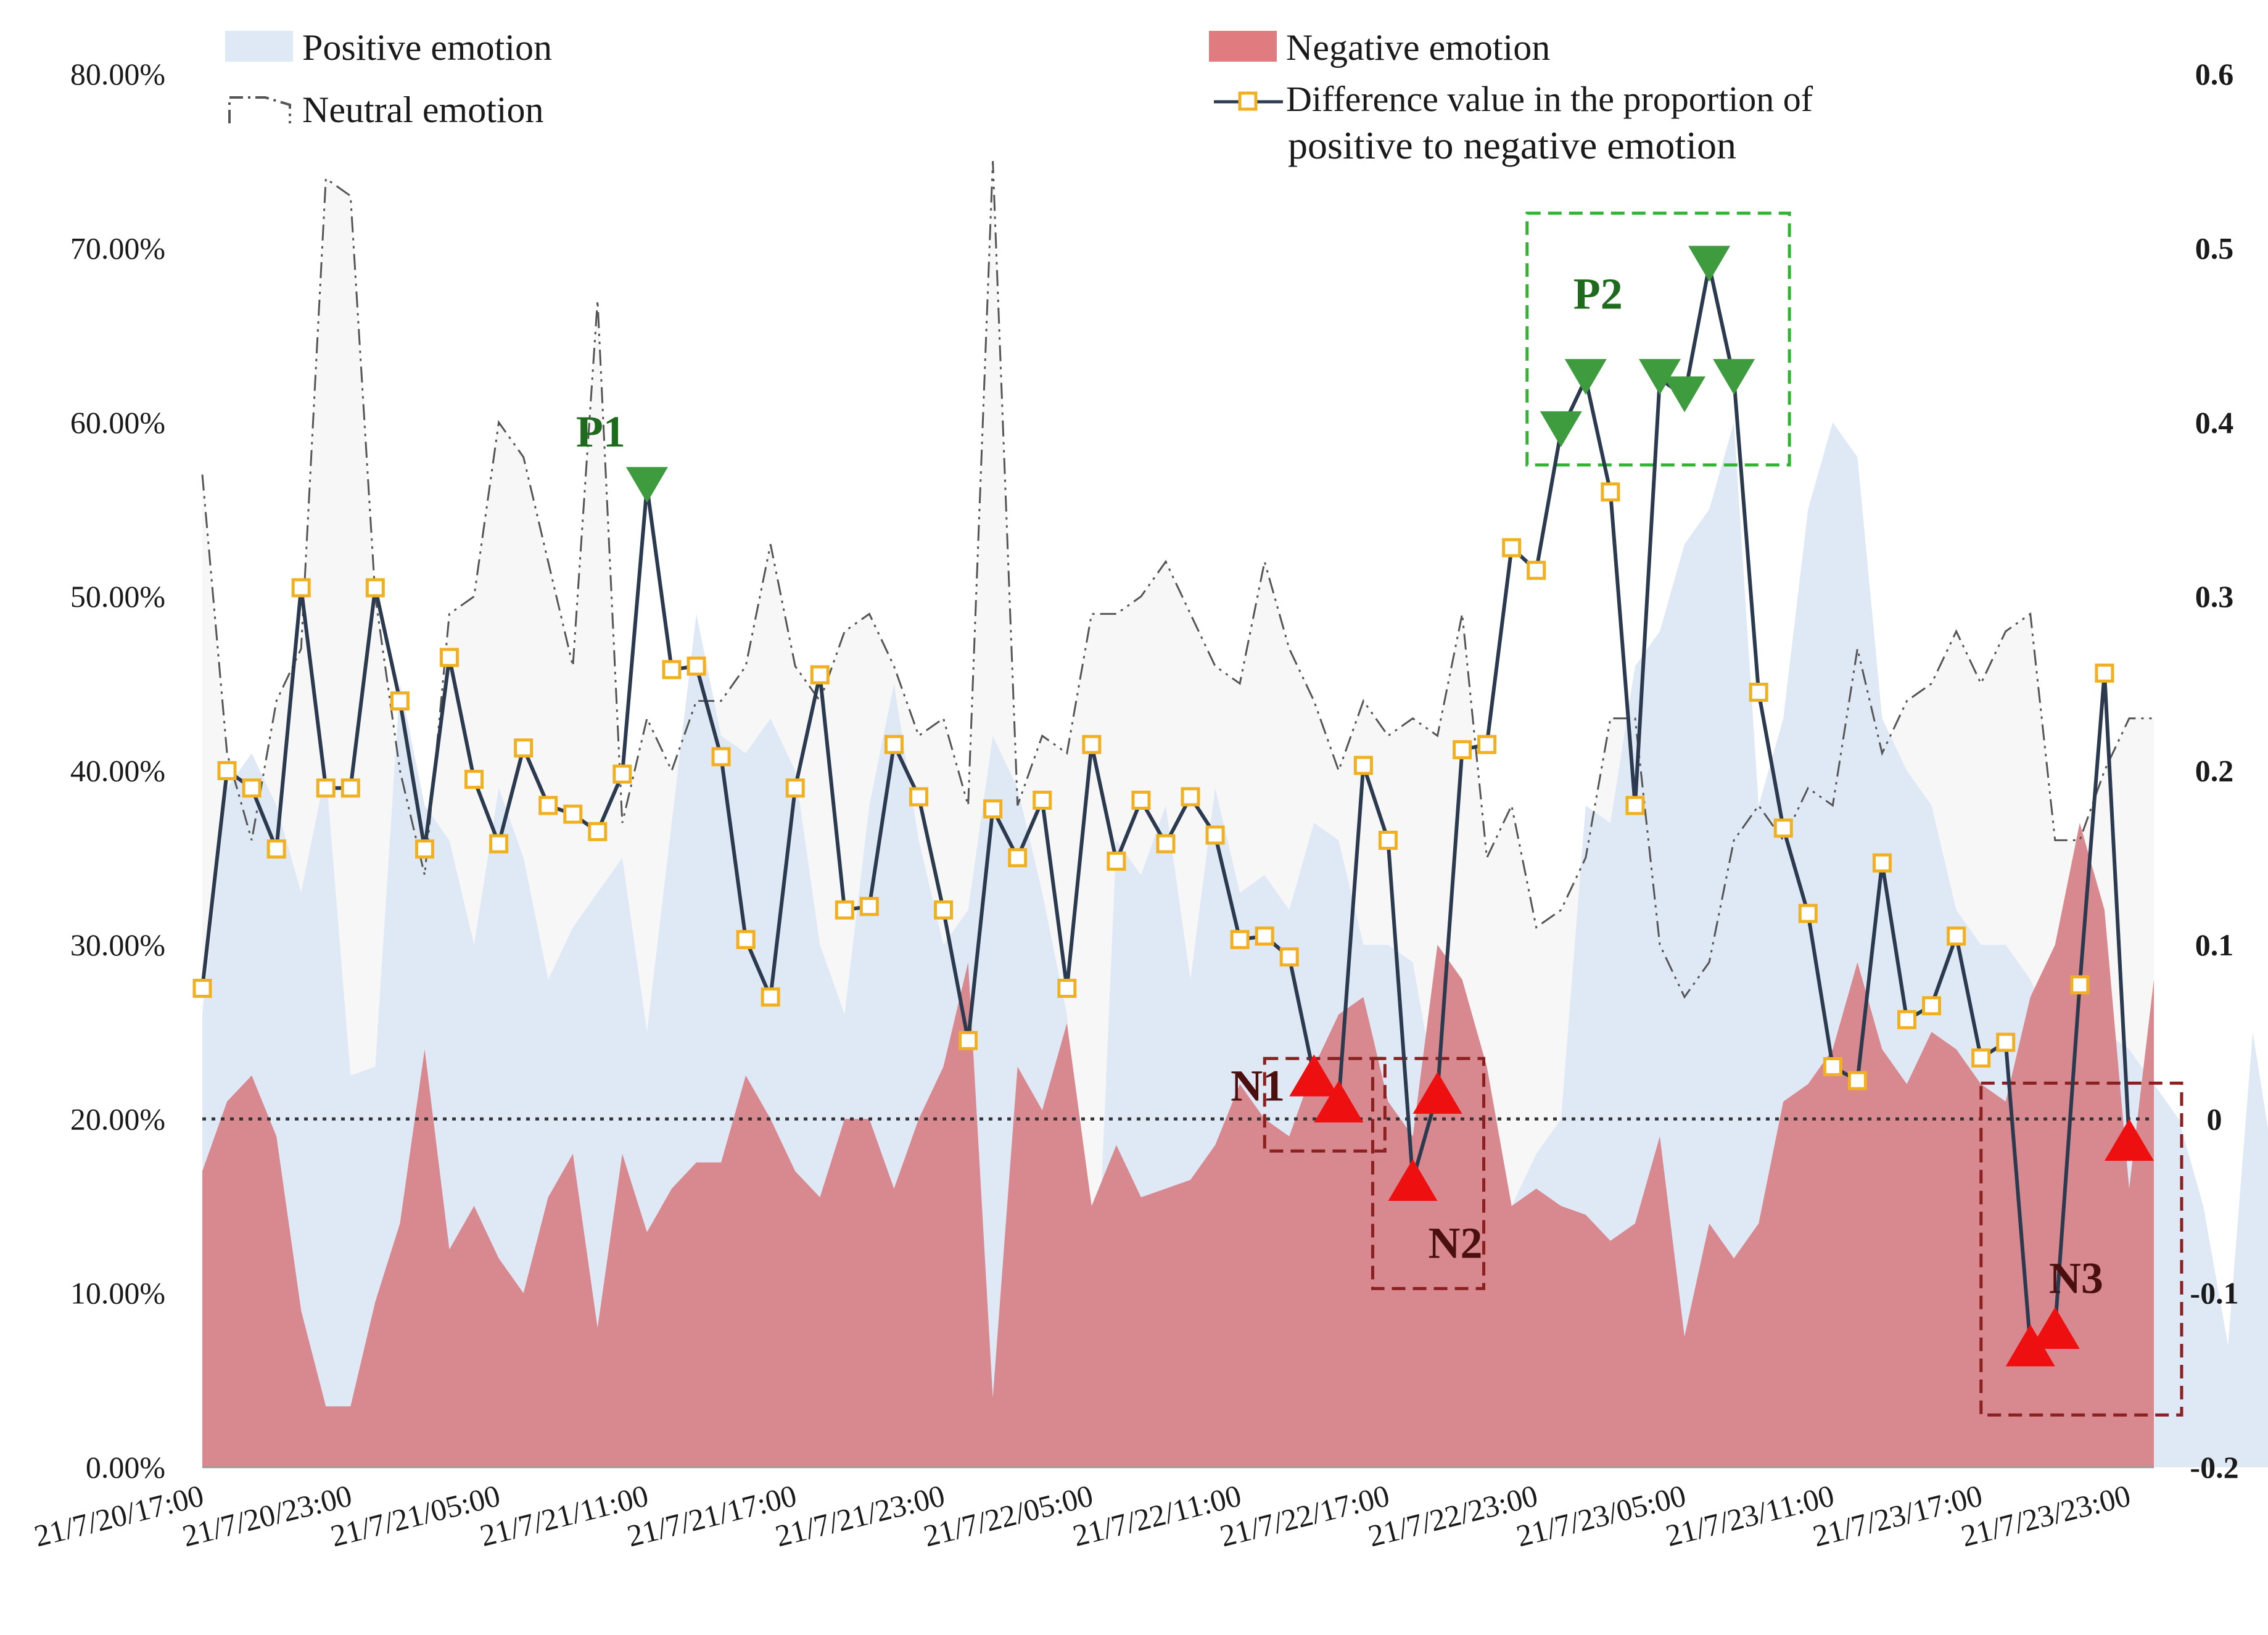 Image resolution: width=2268 pixels, height=1635 pixels. What do you see at coordinates (1258, 1085) in the screenshot?
I see `annotation-label-n1: N1` at bounding box center [1258, 1085].